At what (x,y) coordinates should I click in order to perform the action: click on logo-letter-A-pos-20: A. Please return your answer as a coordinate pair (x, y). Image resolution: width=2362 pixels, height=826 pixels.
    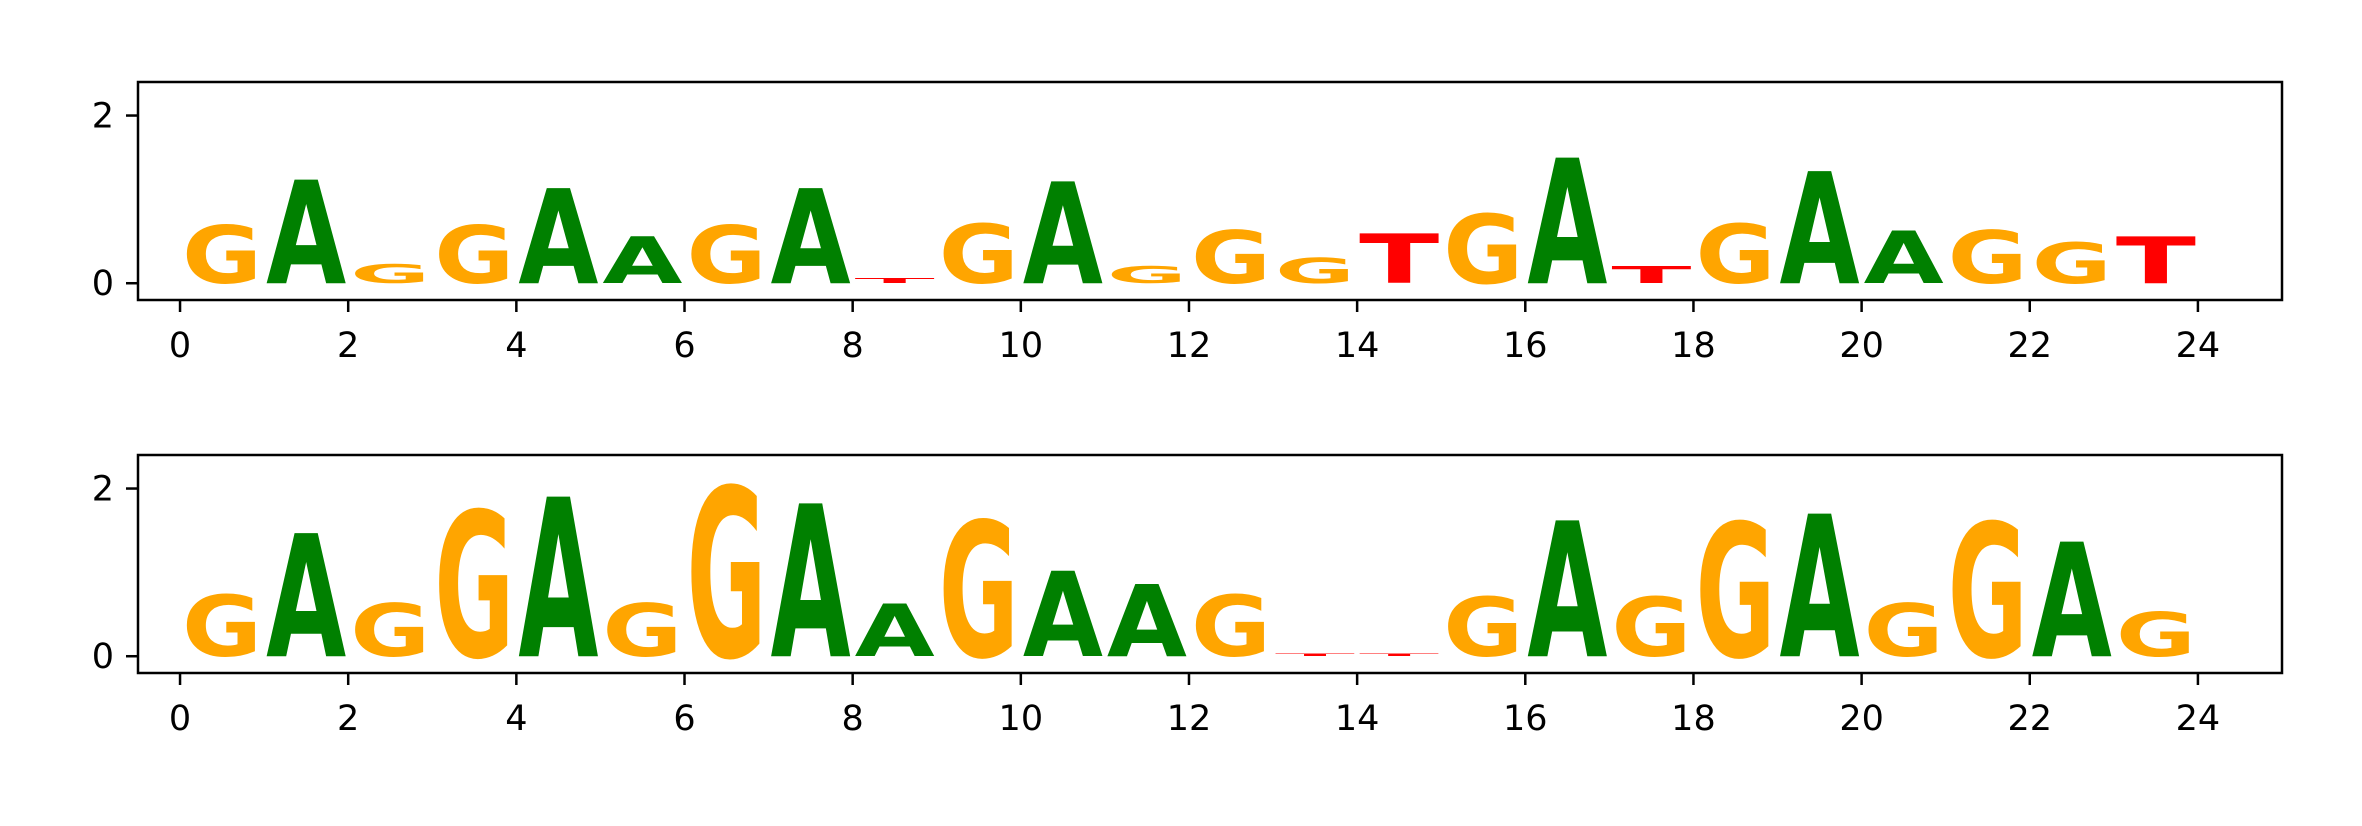
    Looking at the image, I should click on (1904, 258).